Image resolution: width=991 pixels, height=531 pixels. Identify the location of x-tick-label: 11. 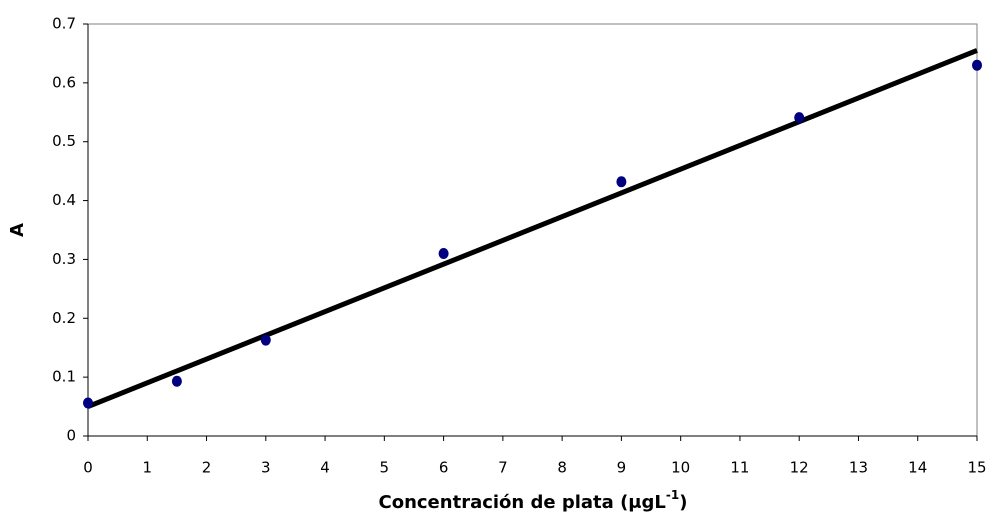
(739, 468).